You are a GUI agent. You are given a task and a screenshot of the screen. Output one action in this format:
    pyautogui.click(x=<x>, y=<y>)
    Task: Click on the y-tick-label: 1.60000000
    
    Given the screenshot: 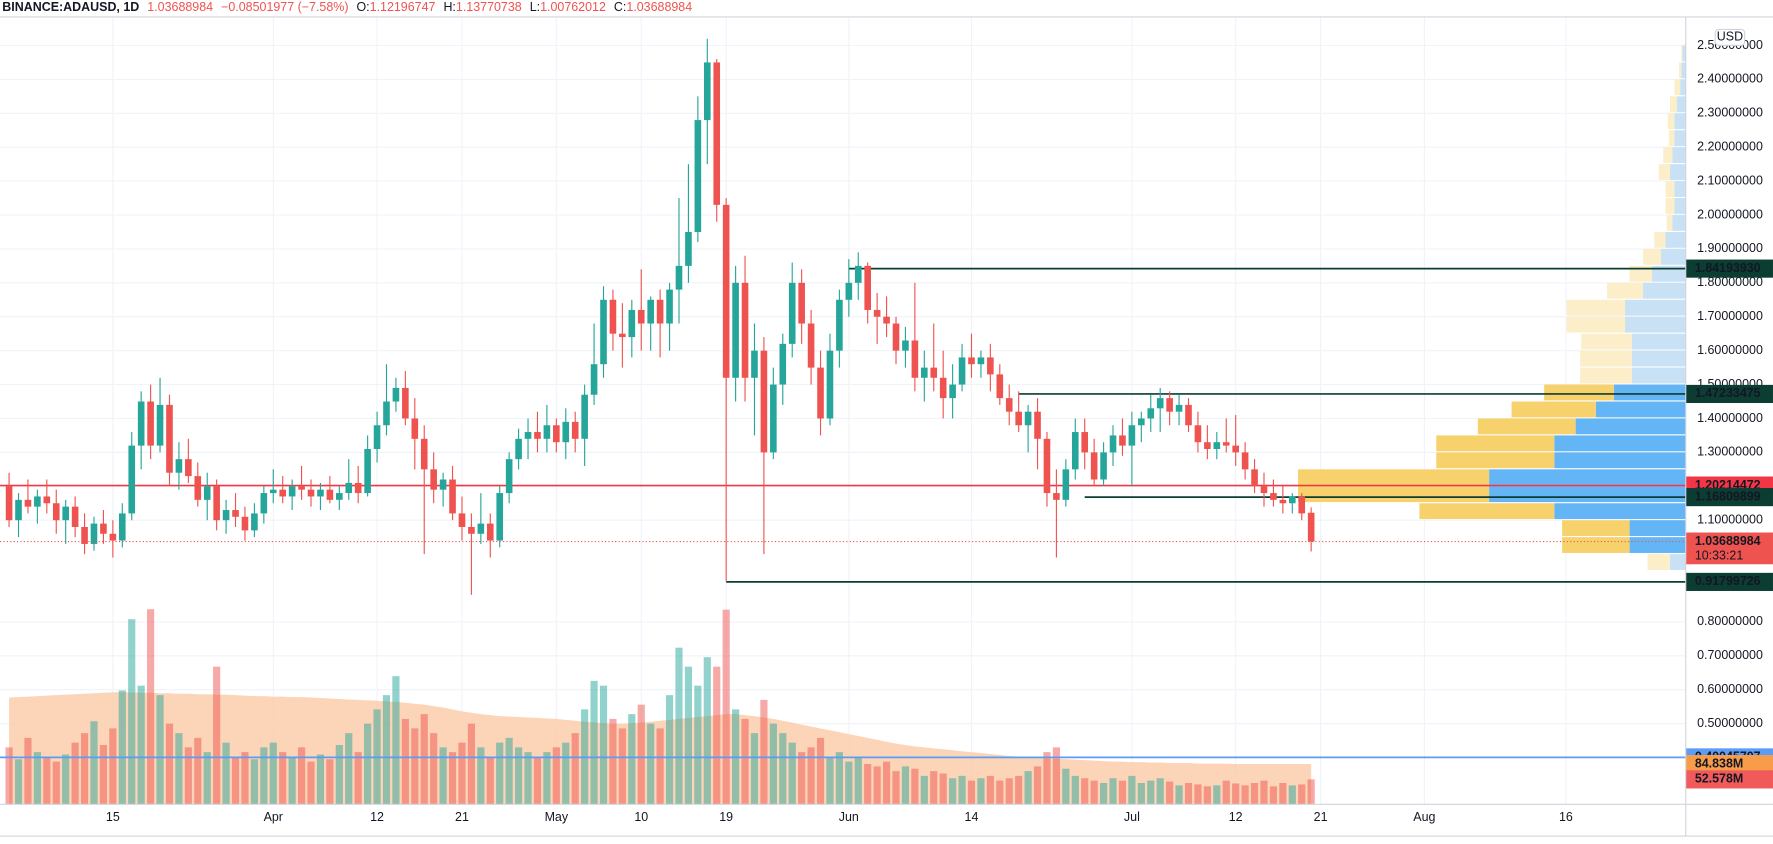 What is the action you would take?
    pyautogui.click(x=1730, y=350)
    